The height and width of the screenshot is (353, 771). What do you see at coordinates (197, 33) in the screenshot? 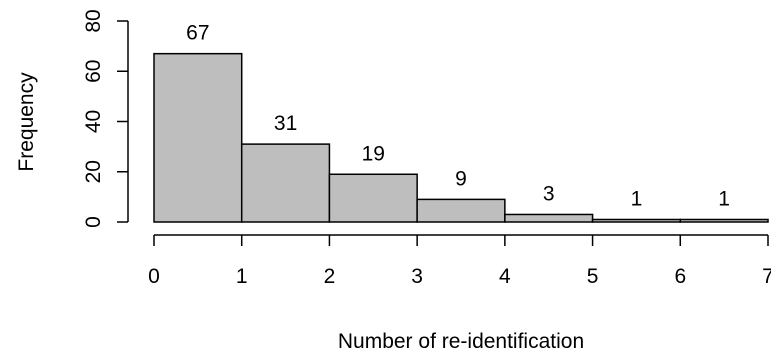
I see `bar-value-label-0: 67` at bounding box center [197, 33].